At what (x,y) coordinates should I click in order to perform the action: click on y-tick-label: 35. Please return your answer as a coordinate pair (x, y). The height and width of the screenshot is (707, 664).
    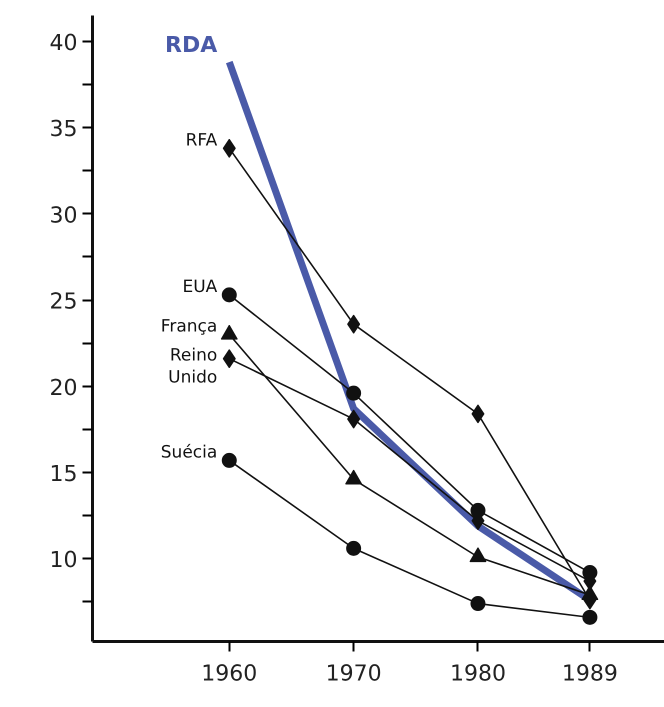
    Looking at the image, I should click on (64, 129).